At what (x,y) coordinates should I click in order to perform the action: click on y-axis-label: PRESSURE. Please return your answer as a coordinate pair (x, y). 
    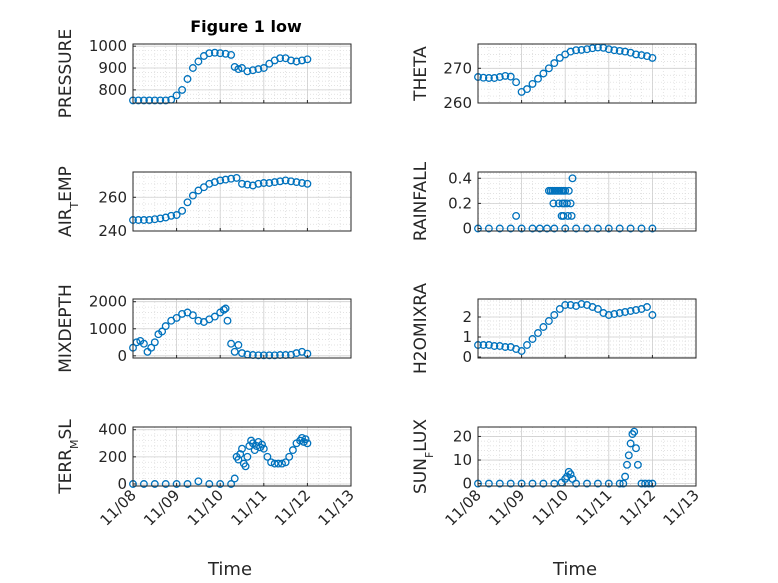
    Looking at the image, I should click on (66, 73).